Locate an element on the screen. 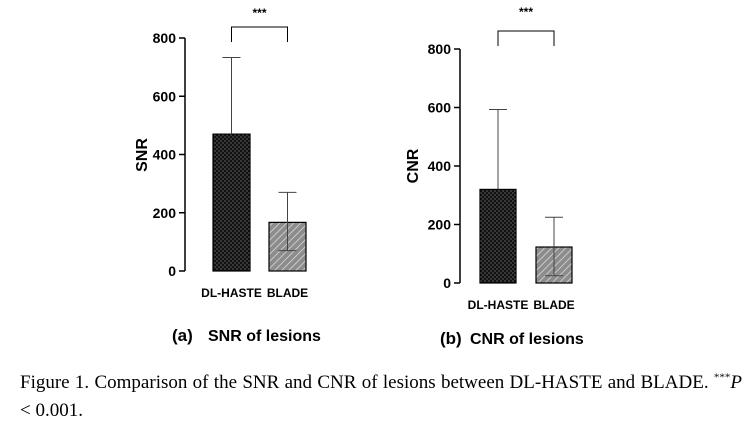  chart-0-y-tick-label-0: 0 is located at coordinates (172, 271).